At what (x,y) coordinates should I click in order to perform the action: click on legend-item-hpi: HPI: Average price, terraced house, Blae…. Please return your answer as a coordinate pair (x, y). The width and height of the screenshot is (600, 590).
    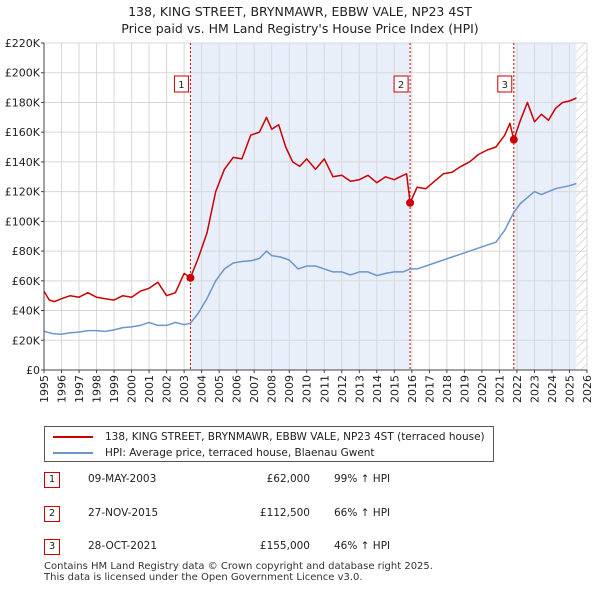
    Looking at the image, I should click on (214, 453).